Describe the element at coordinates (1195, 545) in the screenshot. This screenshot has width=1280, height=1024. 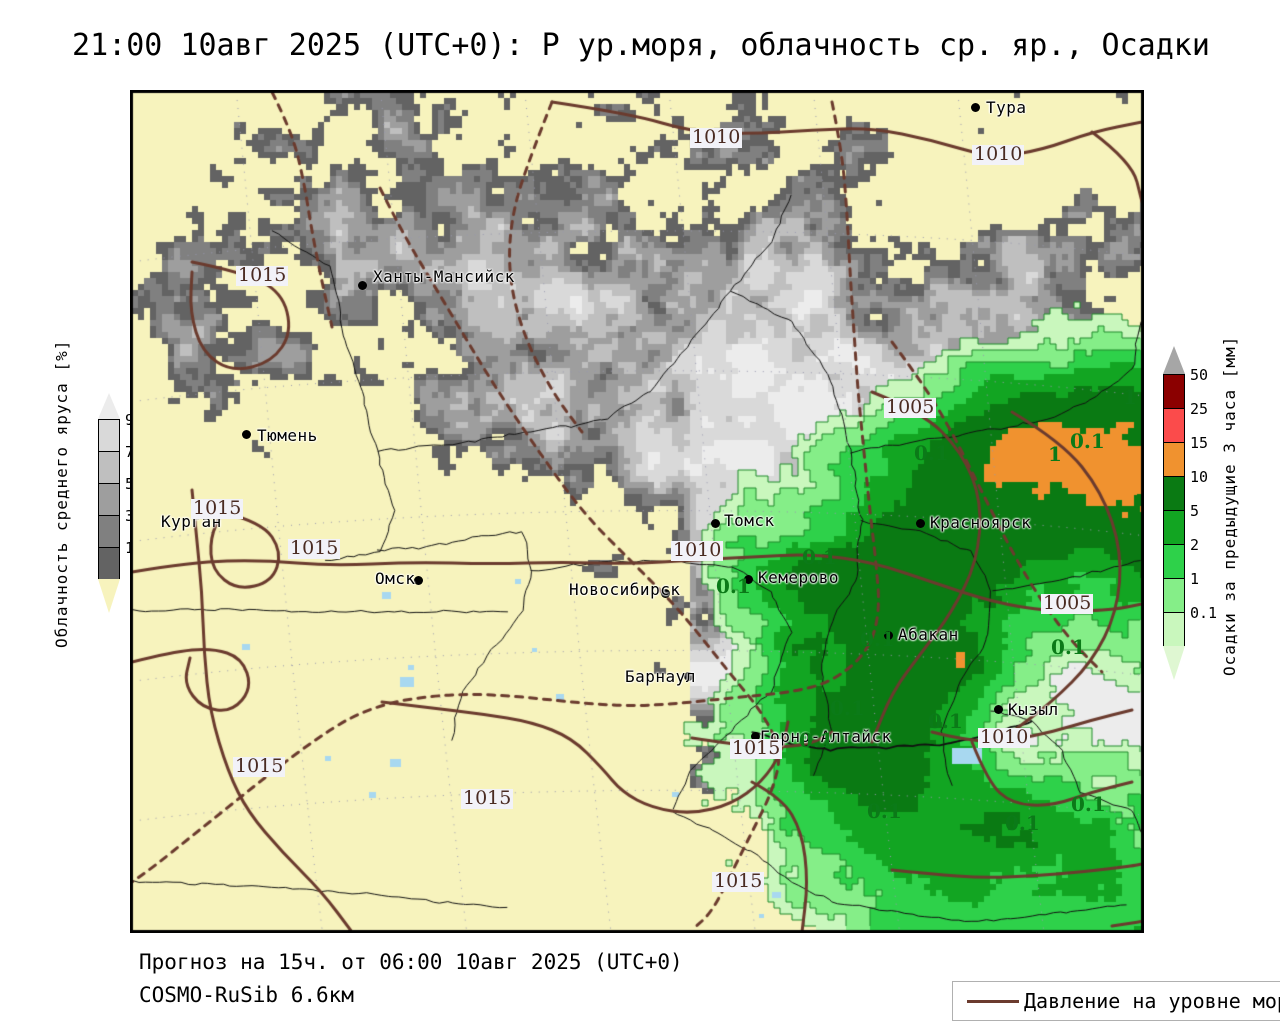
I see `precip-colorbar-tick: 2` at that location.